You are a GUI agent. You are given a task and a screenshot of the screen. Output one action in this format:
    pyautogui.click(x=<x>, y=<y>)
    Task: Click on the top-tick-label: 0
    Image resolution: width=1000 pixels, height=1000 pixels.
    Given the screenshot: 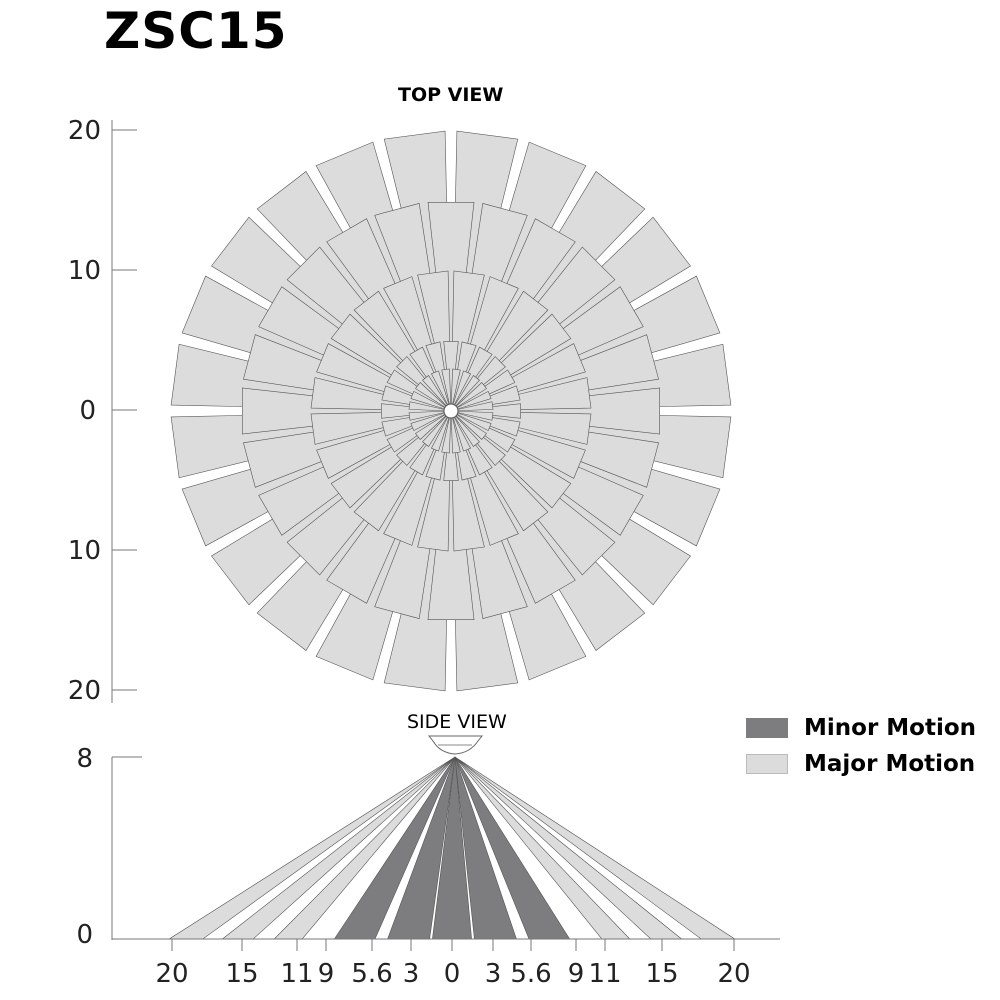 What is the action you would take?
    pyautogui.click(x=87, y=411)
    